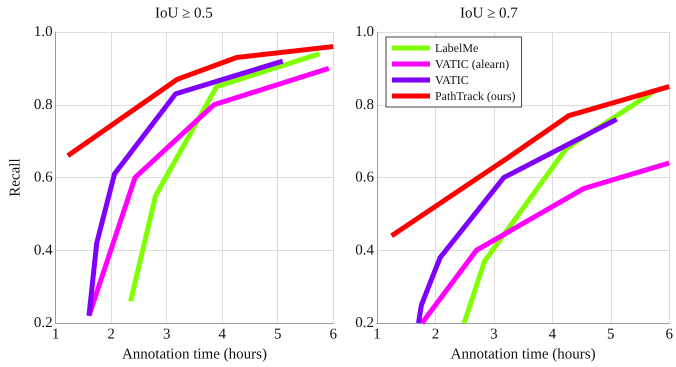 The width and height of the screenshot is (676, 367). What do you see at coordinates (472, 64) in the screenshot?
I see `legend-label: VATIC (alearn)` at bounding box center [472, 64].